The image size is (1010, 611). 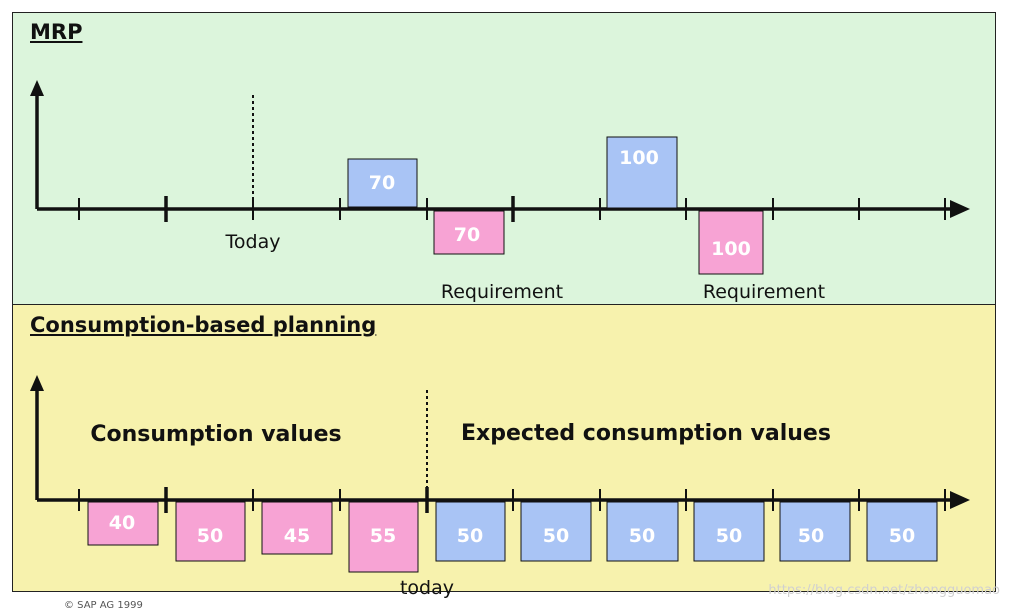 I want to click on consumption-value: 40, so click(x=122, y=523).